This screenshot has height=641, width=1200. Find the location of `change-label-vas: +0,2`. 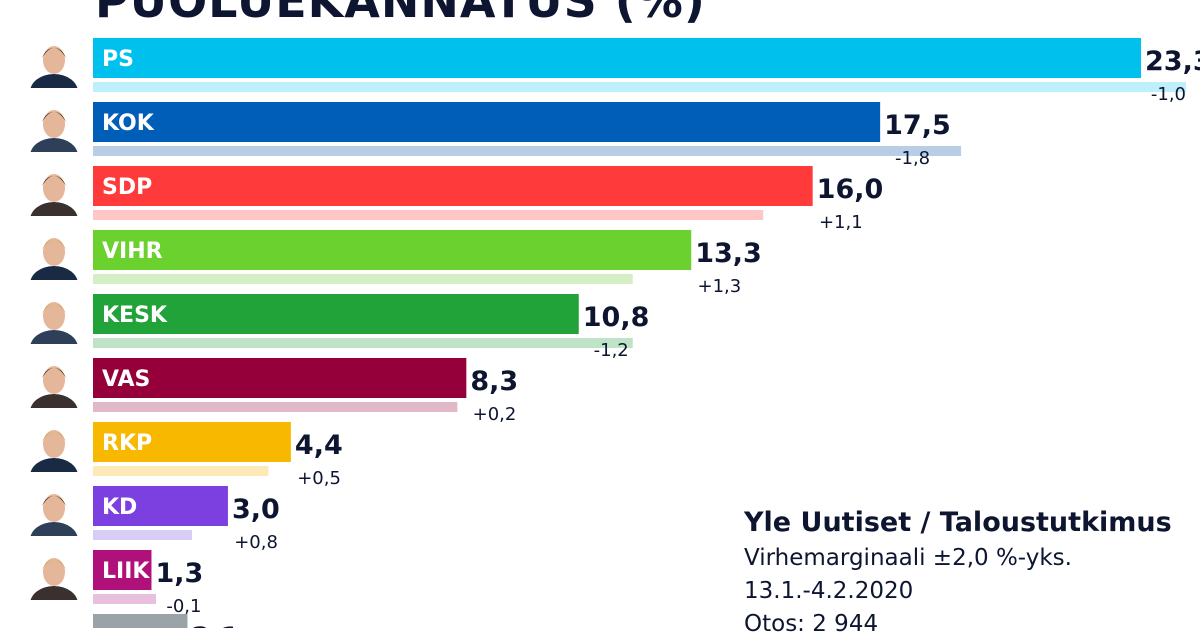

change-label-vas: +0,2 is located at coordinates (495, 414).